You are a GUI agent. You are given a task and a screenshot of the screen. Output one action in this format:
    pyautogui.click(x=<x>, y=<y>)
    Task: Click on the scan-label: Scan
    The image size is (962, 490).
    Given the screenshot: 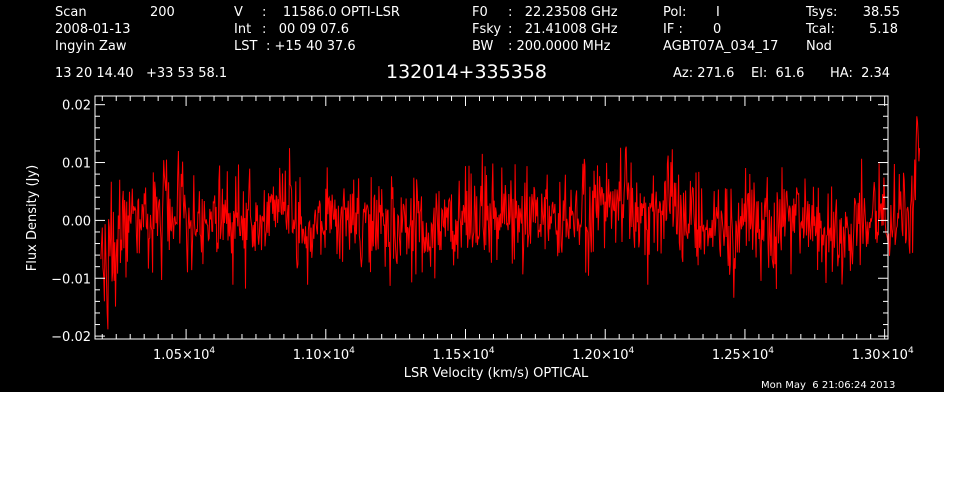 What is the action you would take?
    pyautogui.click(x=71, y=12)
    